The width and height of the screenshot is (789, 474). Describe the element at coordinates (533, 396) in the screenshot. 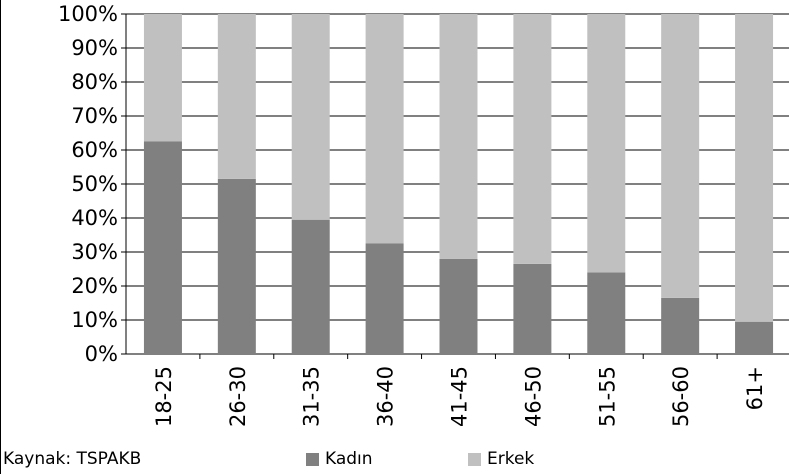

I see `x-tick-label-5: 46-50` at that location.